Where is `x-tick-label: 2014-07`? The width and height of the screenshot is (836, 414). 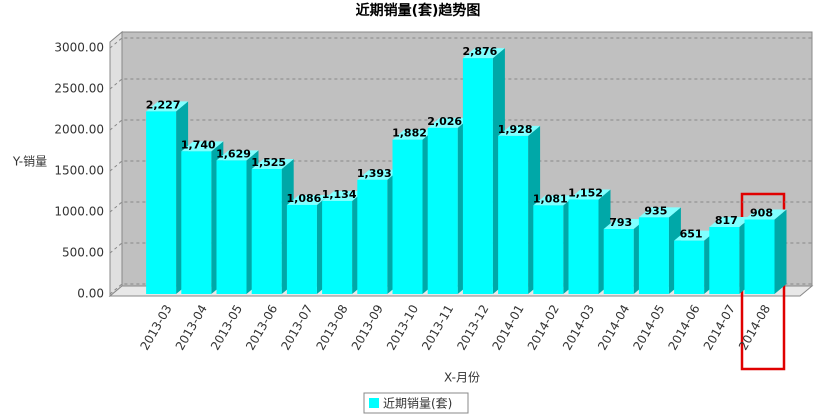 x-tick-label: 2014-07 is located at coordinates (719, 327).